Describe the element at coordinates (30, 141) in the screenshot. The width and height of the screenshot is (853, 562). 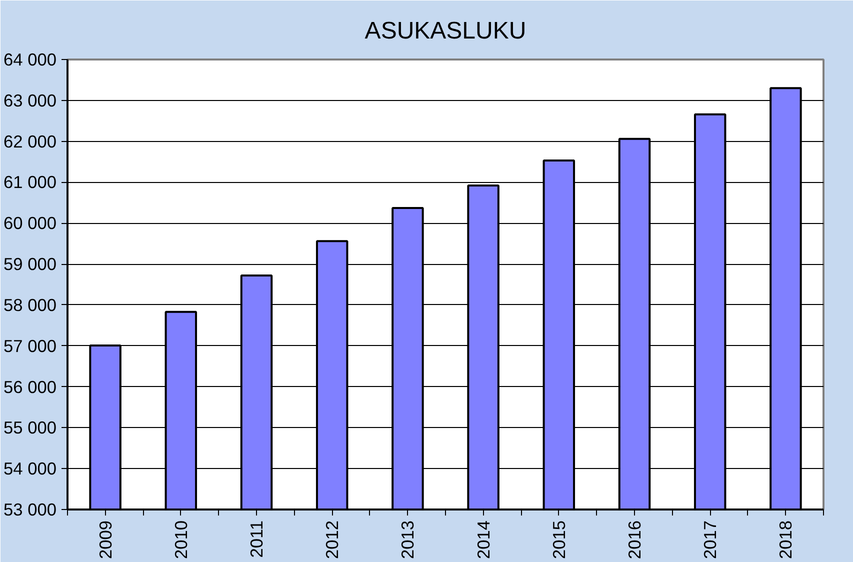
I see `y-tick-label: 62 000` at that location.